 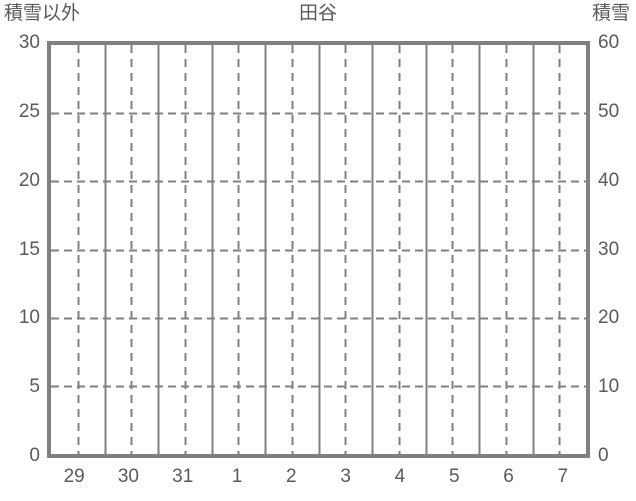 What do you see at coordinates (603, 455) in the screenshot?
I see `right-y-tick-0: 0` at bounding box center [603, 455].